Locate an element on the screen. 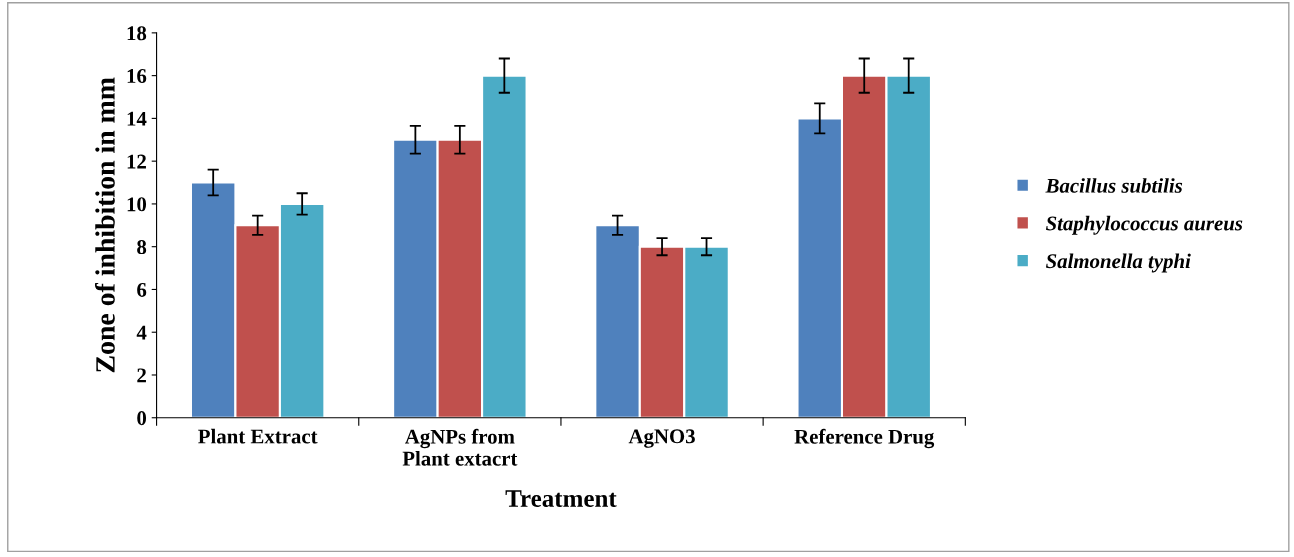  y-tick-label: 0 is located at coordinates (142, 418).